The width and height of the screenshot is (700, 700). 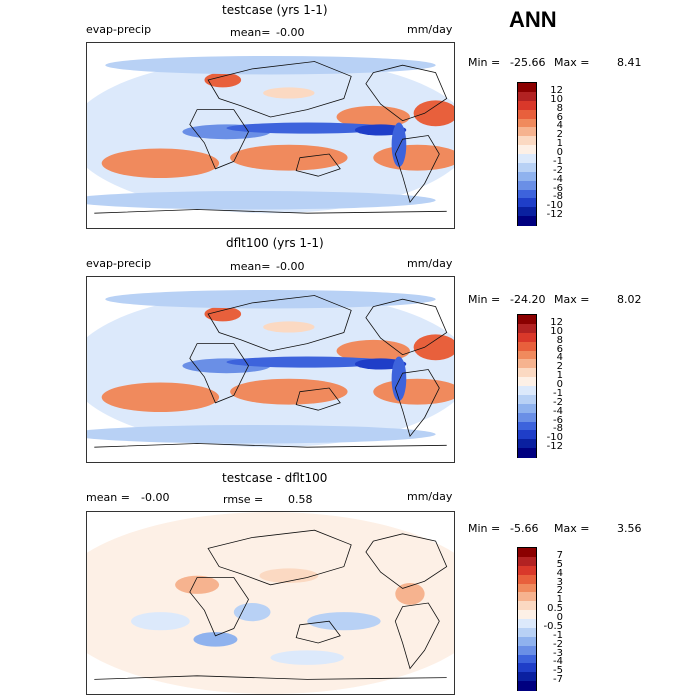 What do you see at coordinates (250, 266) in the screenshot?
I see `panel2-mean-label: mean=` at bounding box center [250, 266].